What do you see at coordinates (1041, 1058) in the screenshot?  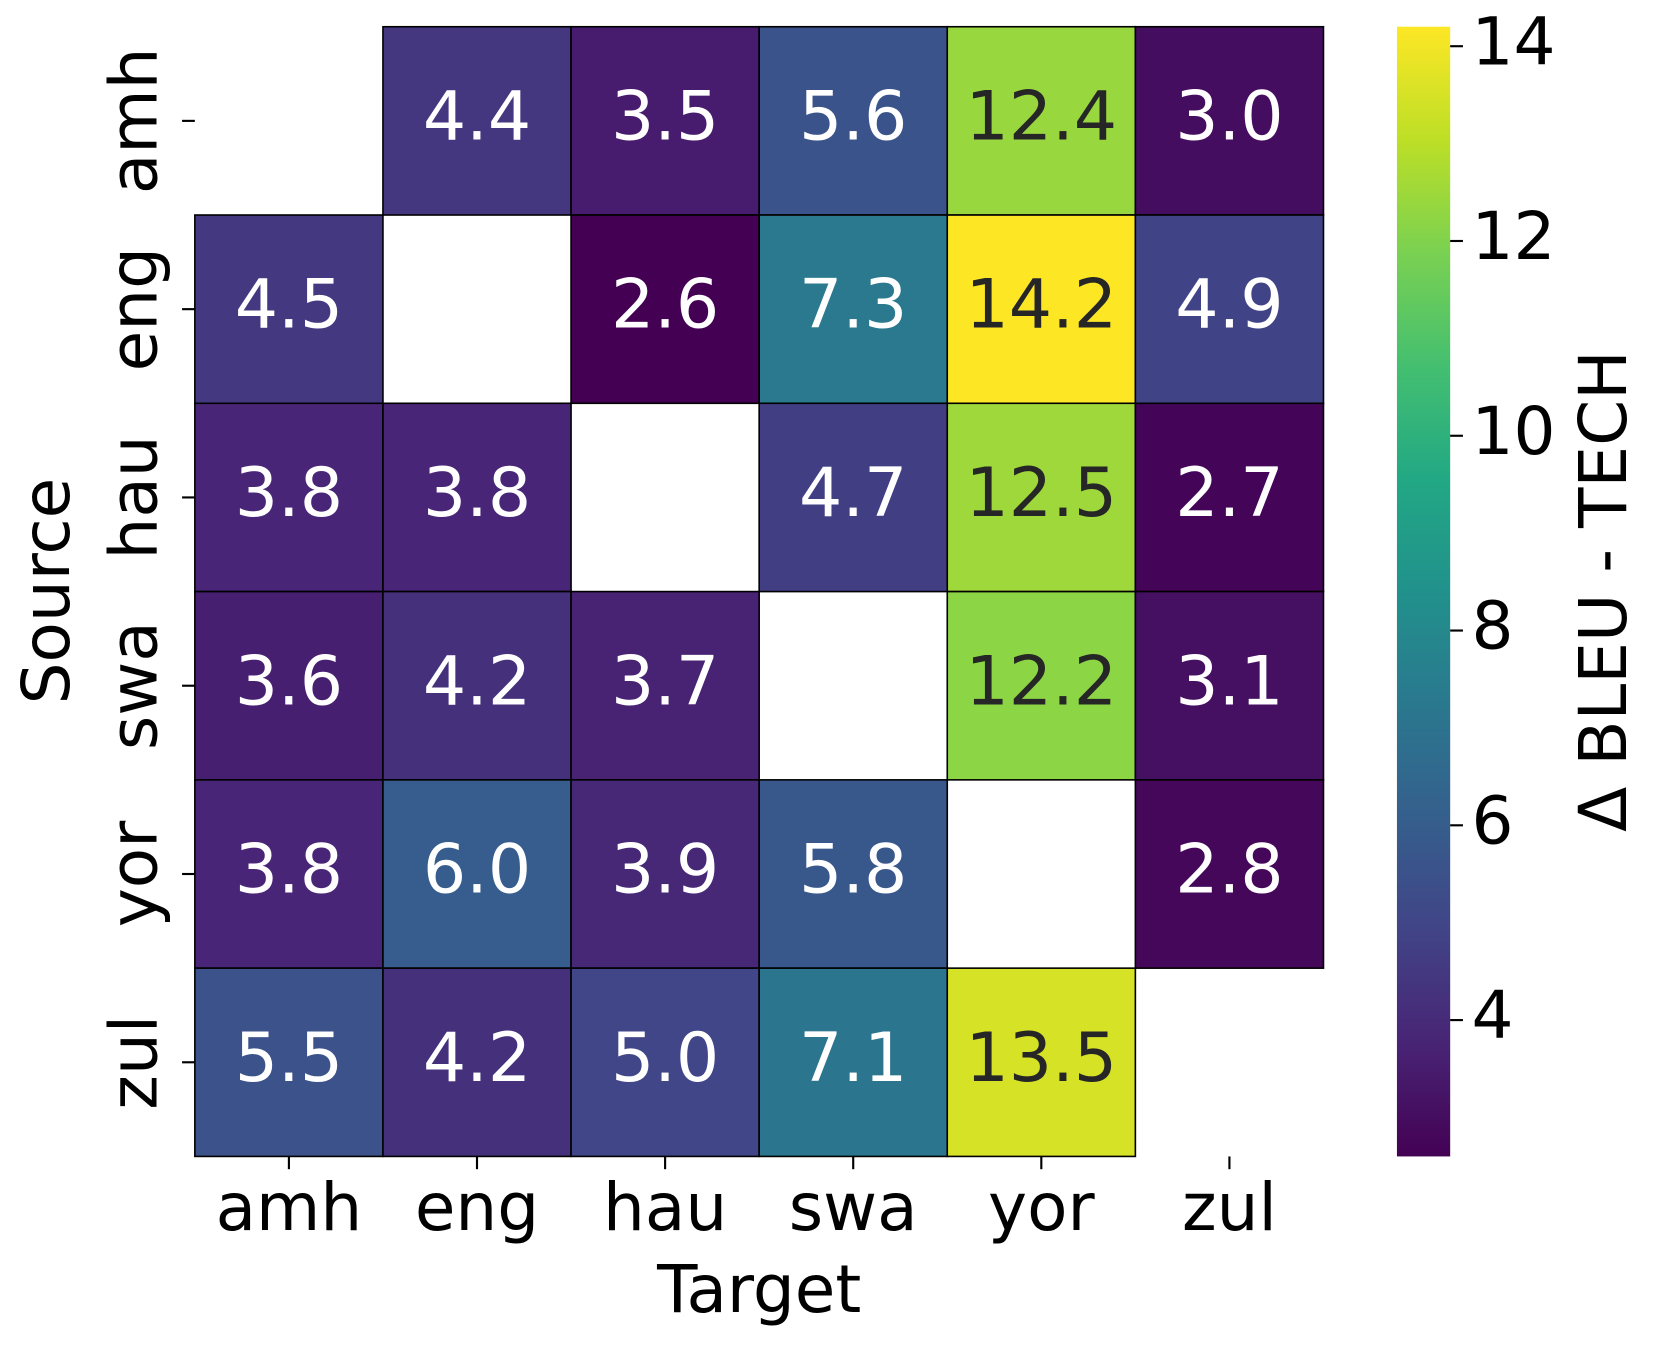 I see `cell-label: 13.5` at bounding box center [1041, 1058].